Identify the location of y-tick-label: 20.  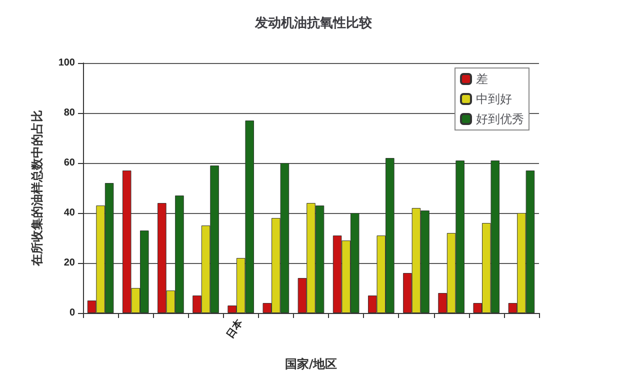
(70, 263).